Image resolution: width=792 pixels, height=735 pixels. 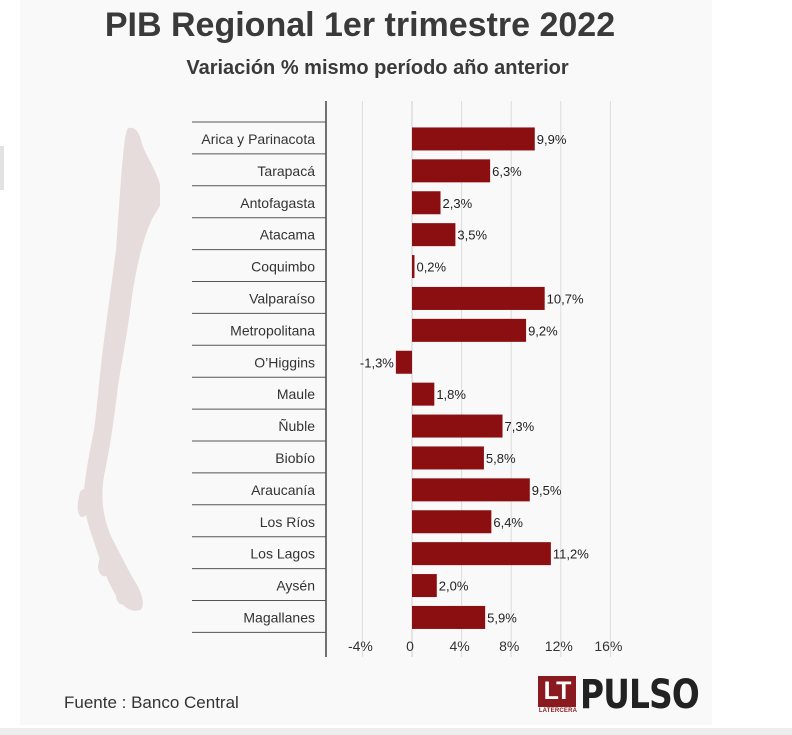 What do you see at coordinates (296, 426) in the screenshot?
I see `category-label: Ñuble` at bounding box center [296, 426].